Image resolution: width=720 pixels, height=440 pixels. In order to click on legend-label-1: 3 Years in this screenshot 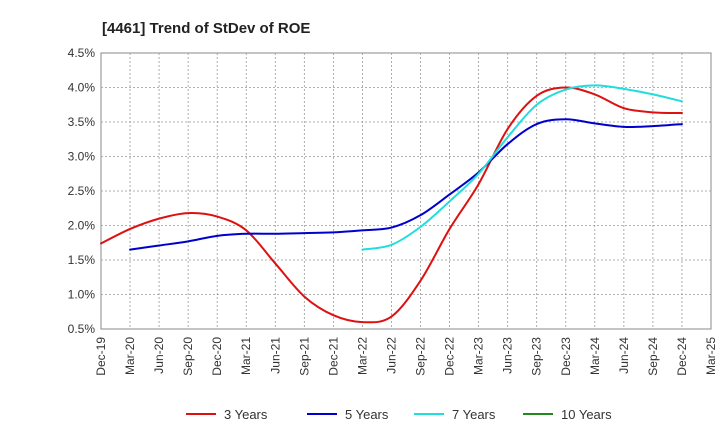, I will do `click(246, 414)`.